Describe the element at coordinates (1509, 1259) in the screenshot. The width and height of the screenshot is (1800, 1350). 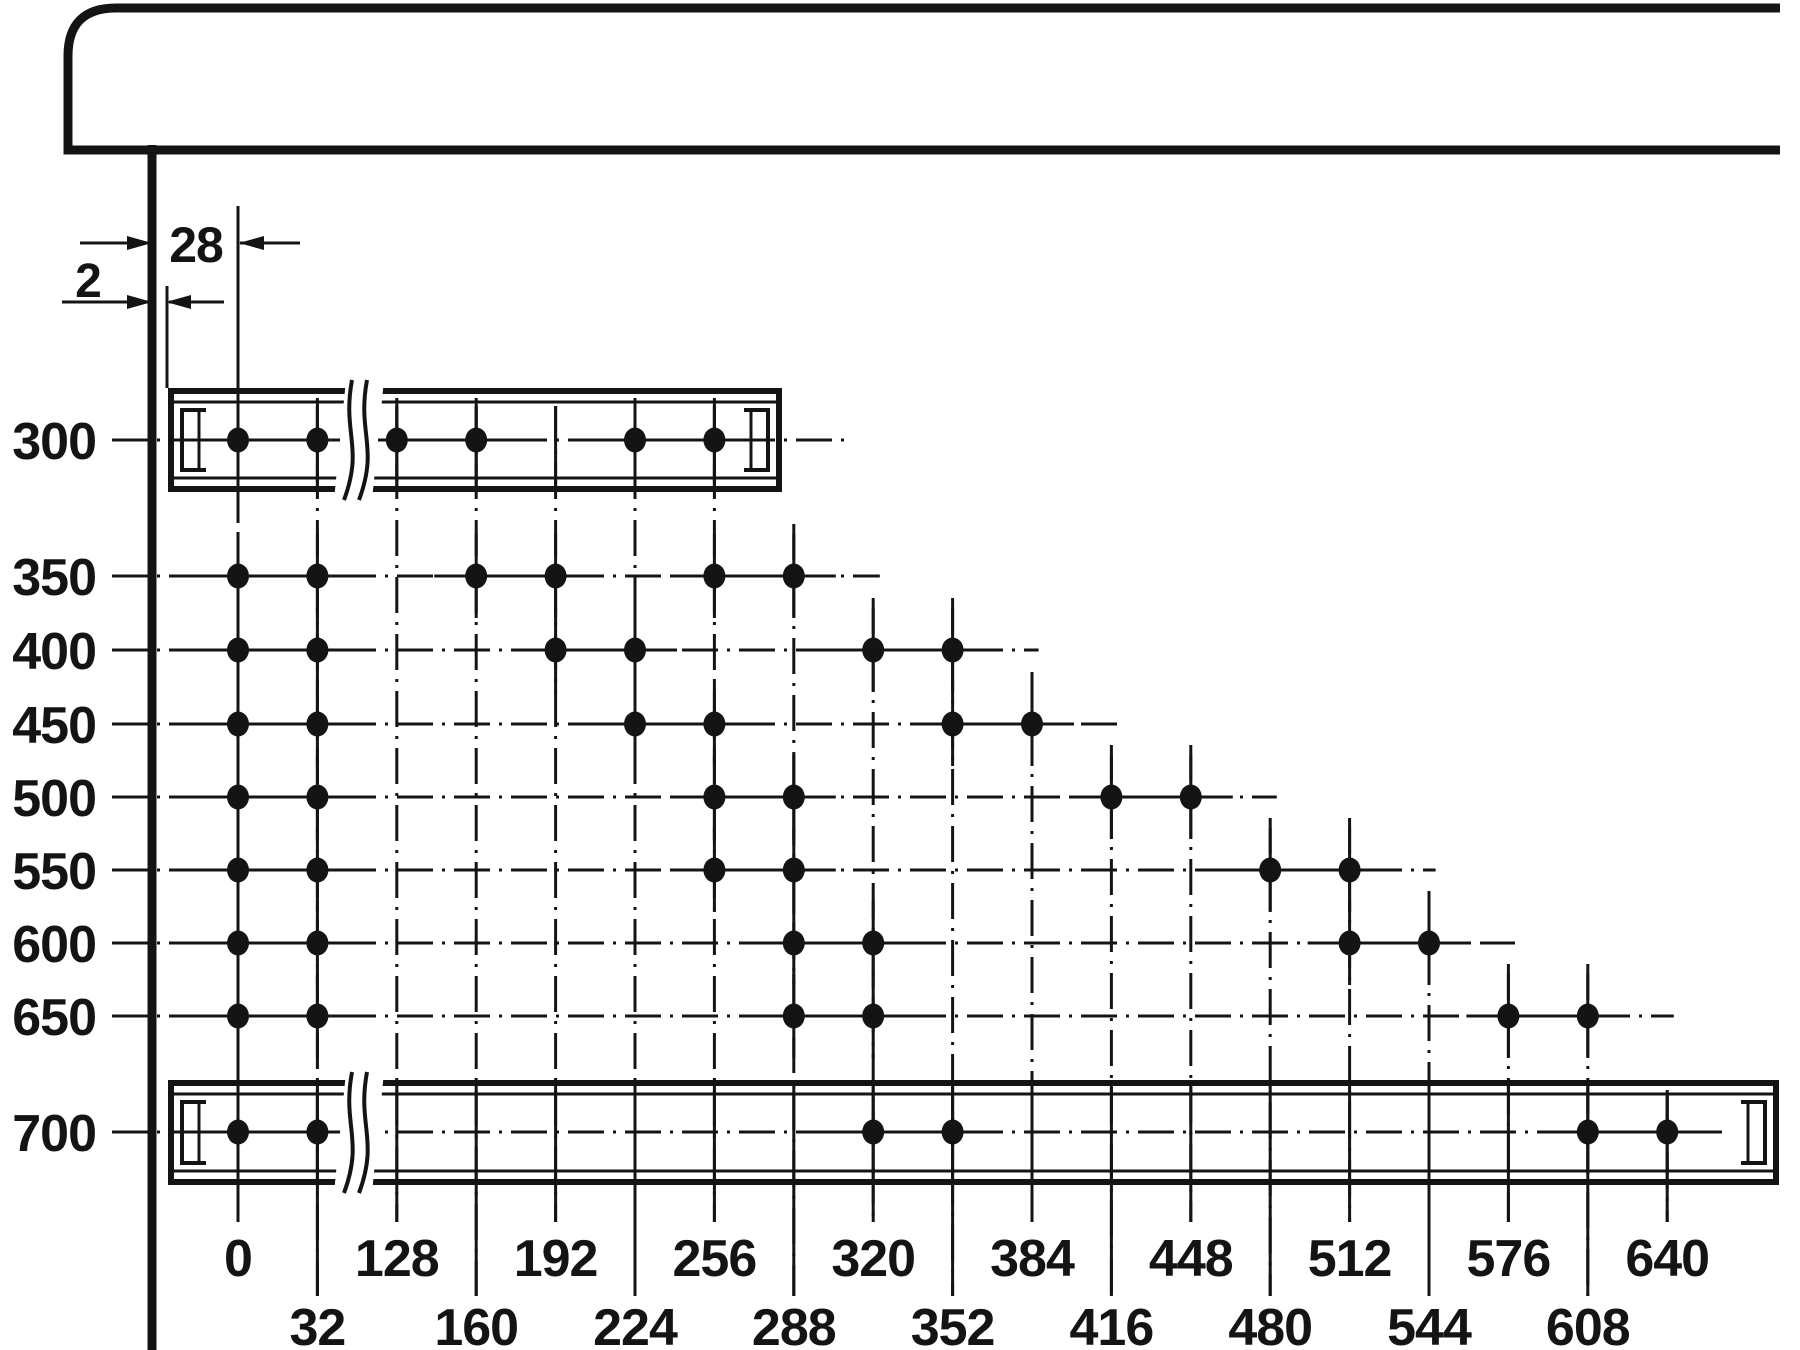
I see `hole-position-label: 576` at that location.